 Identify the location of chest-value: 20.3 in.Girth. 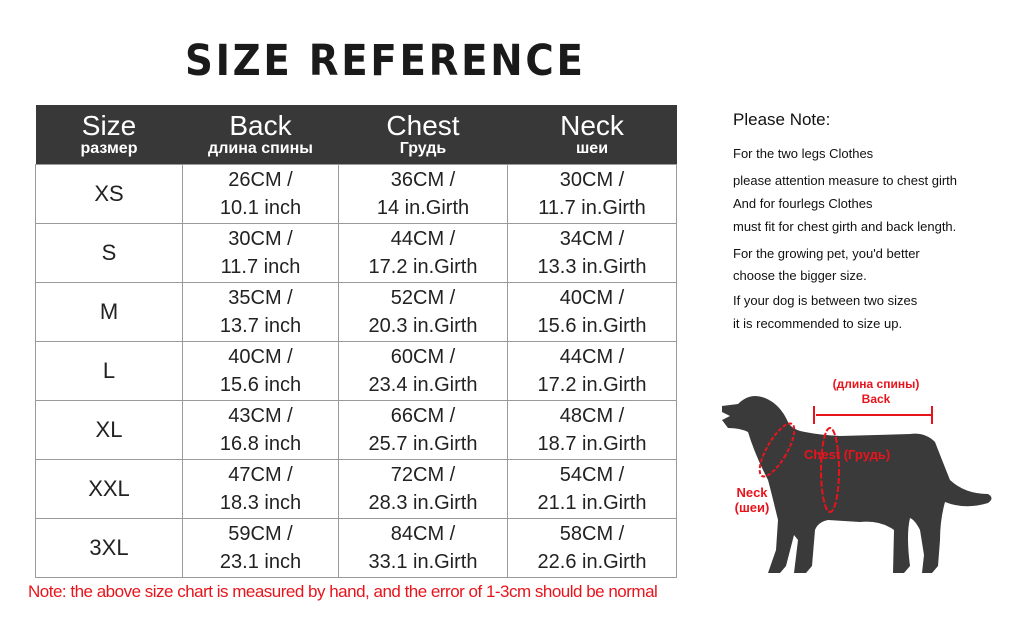
(423, 326).